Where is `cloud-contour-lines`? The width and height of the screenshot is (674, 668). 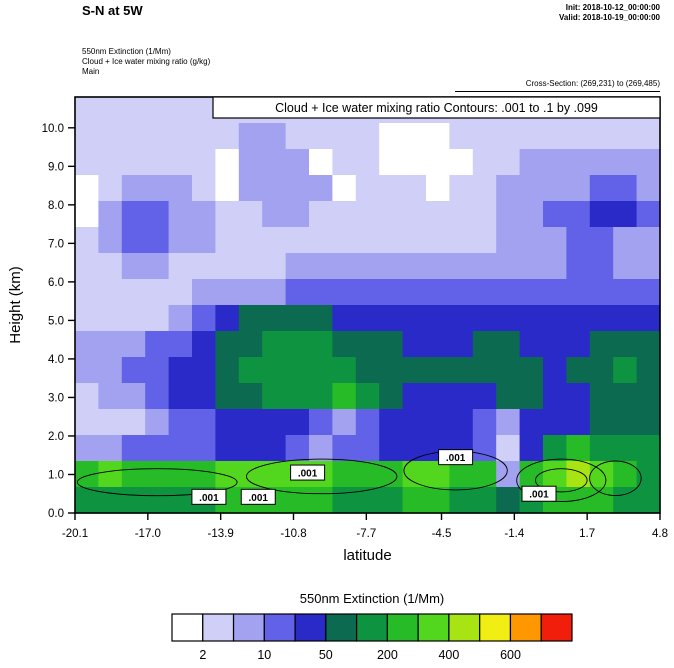 cloud-contour-lines is located at coordinates (359, 476).